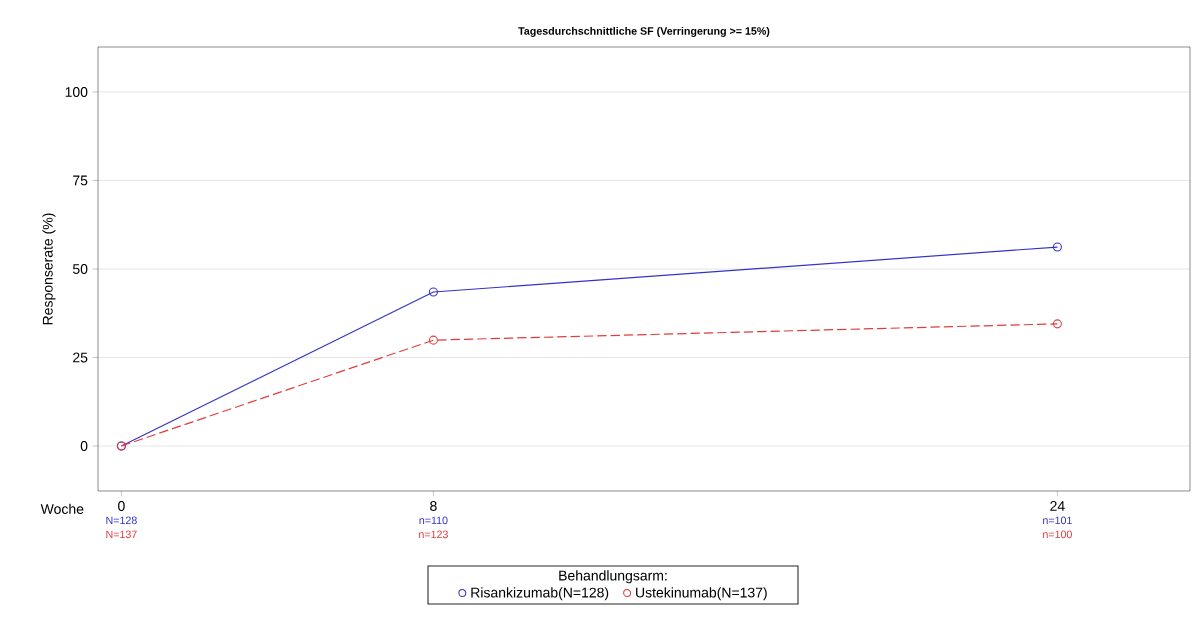 The image size is (1197, 621). I want to click on y-tick-label: 75, so click(80, 180).